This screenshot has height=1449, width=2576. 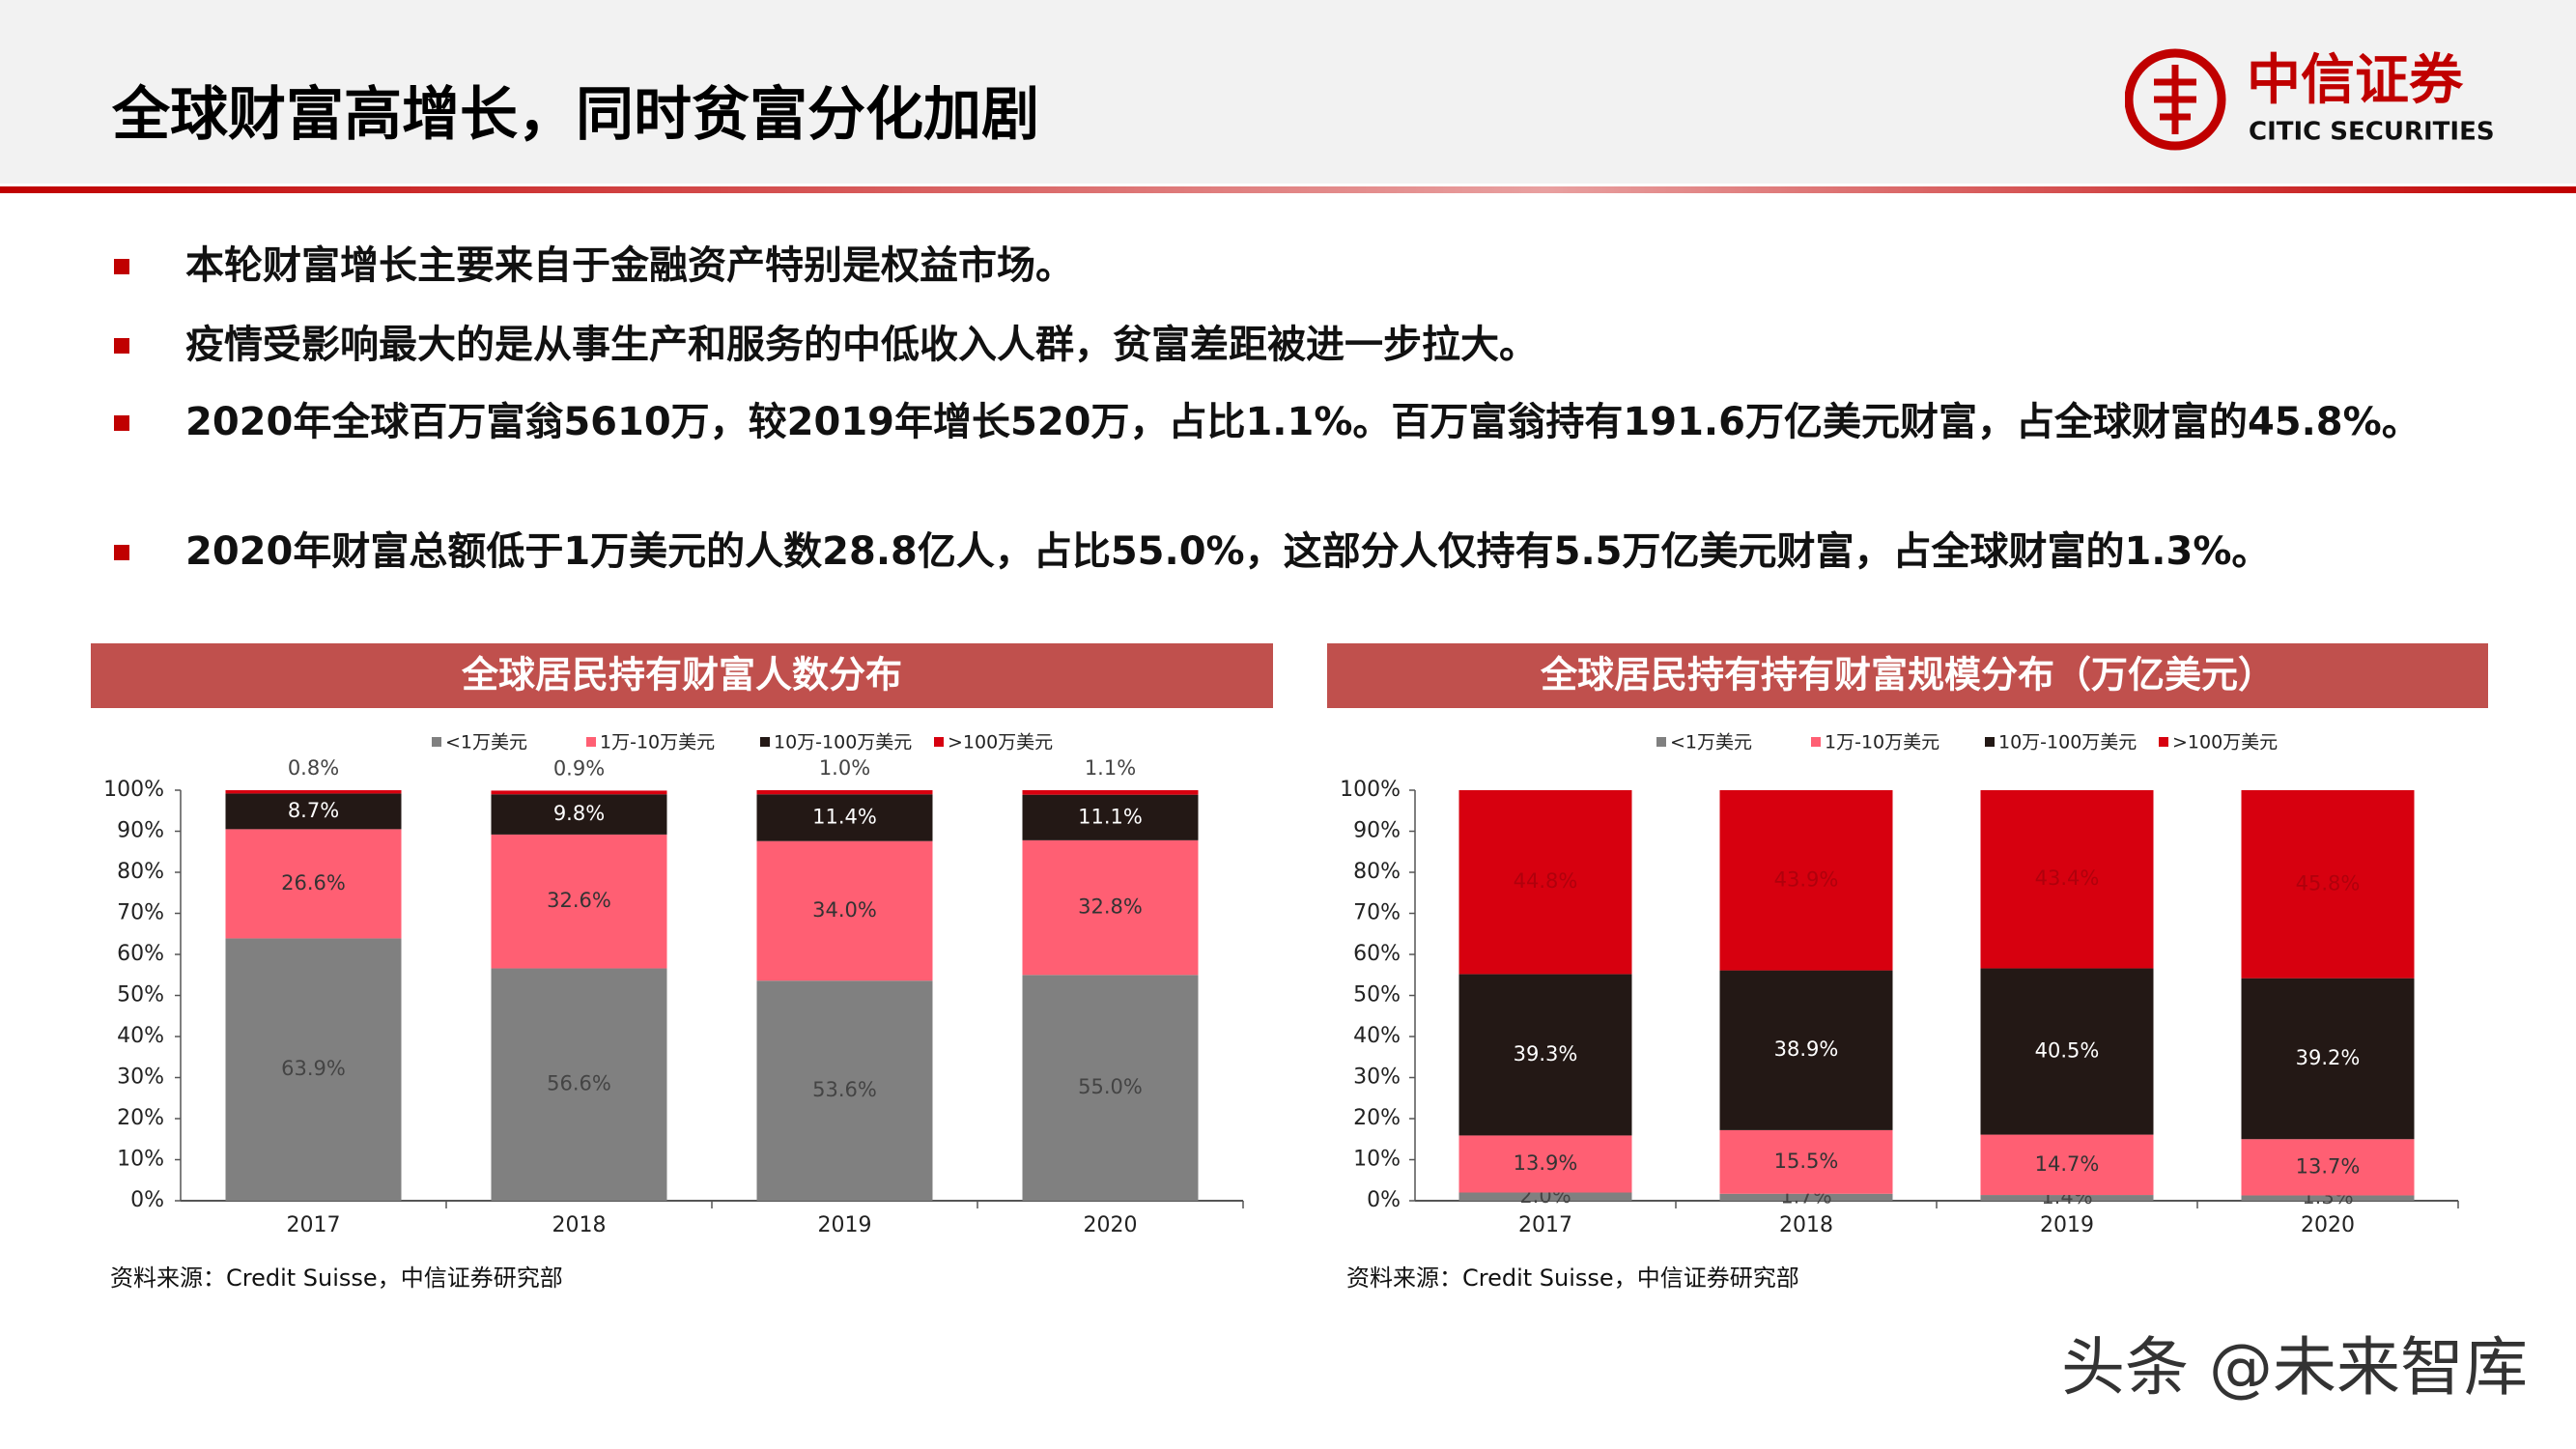 What do you see at coordinates (140, 872) in the screenshot?
I see `y-tick-label: 80%` at bounding box center [140, 872].